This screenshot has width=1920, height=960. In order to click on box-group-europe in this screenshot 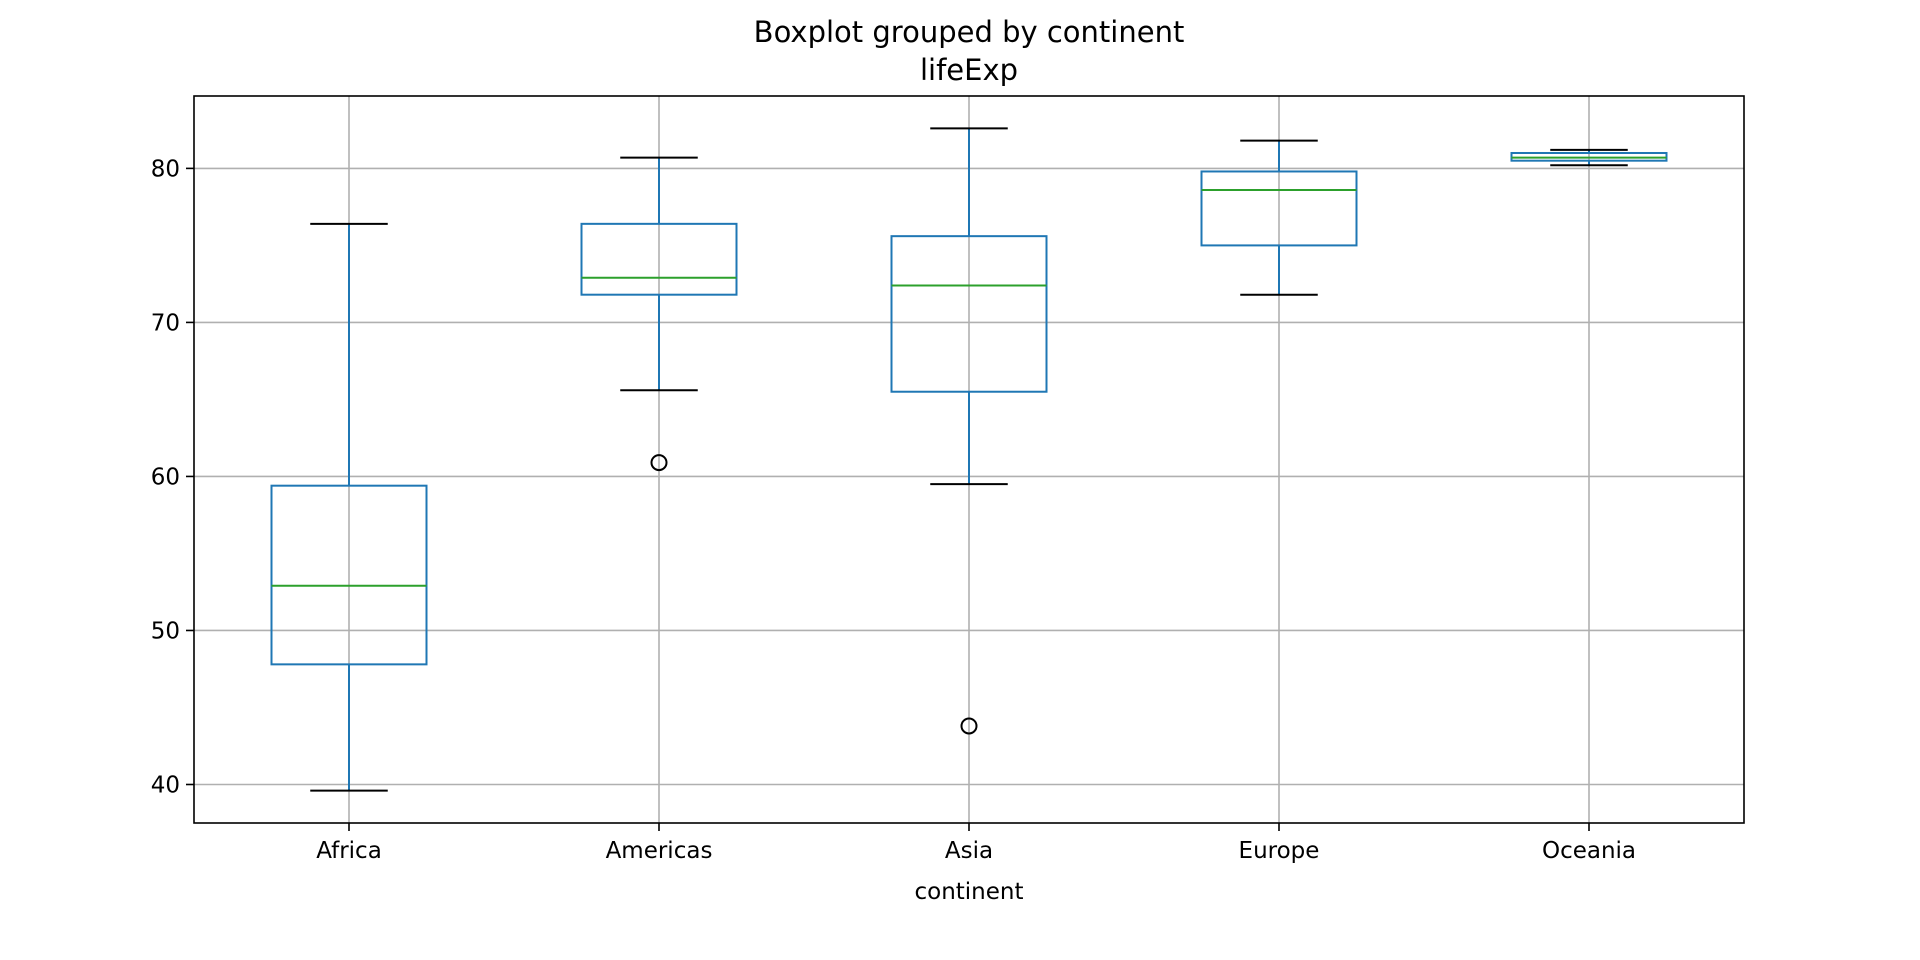, I will do `click(1279, 217)`.